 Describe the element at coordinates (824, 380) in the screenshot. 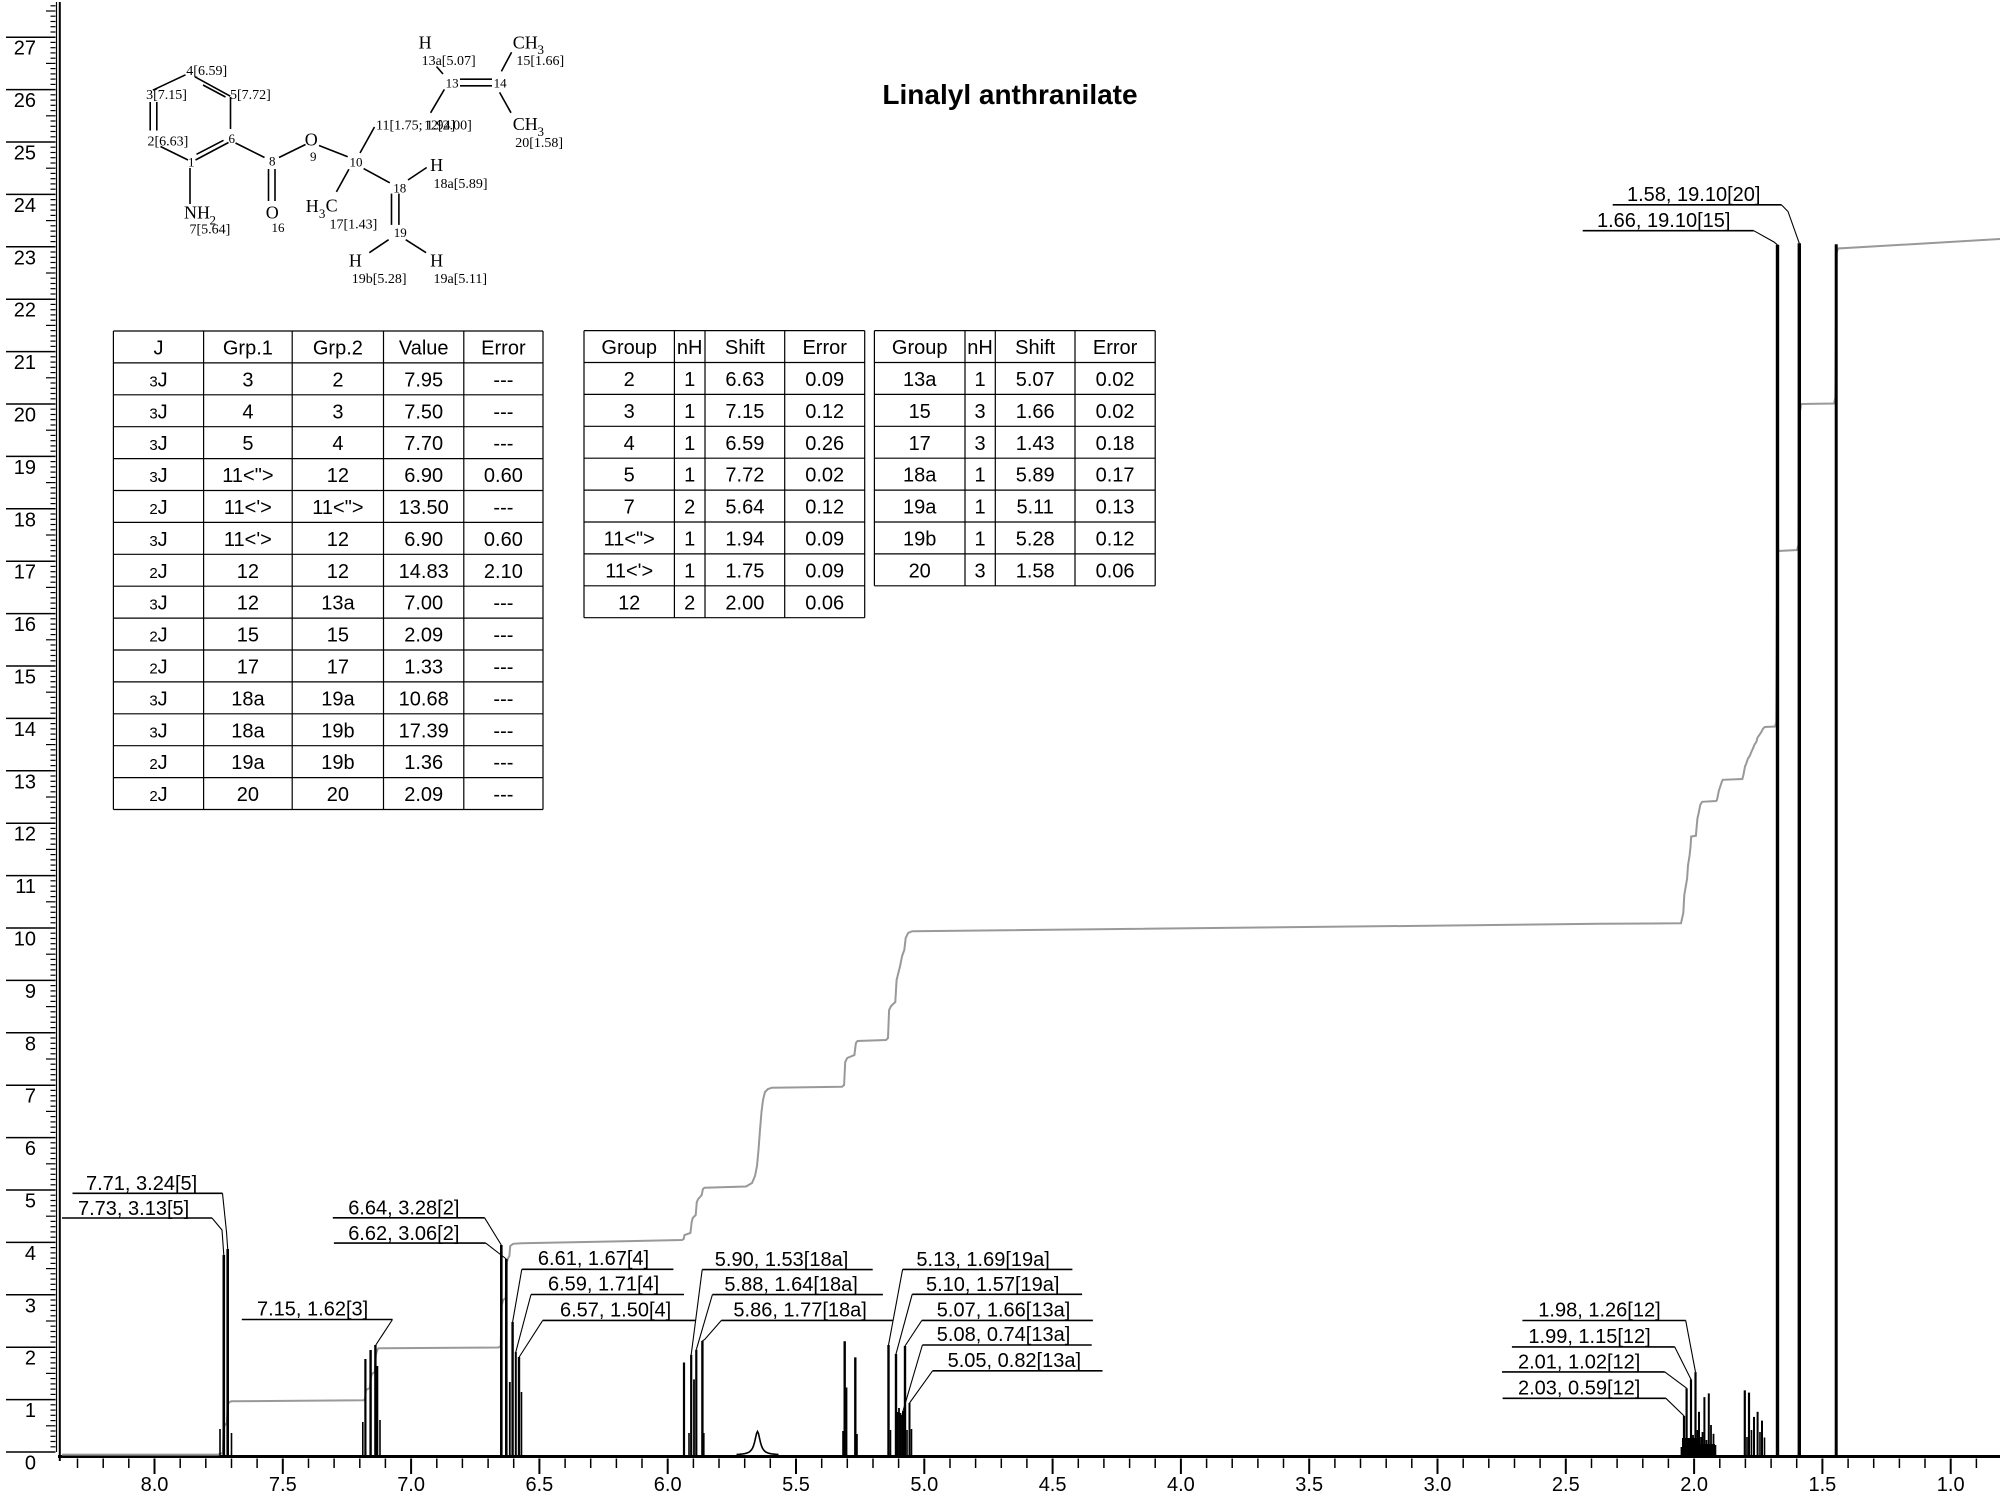

I see `svg-text: 0.09` at that location.